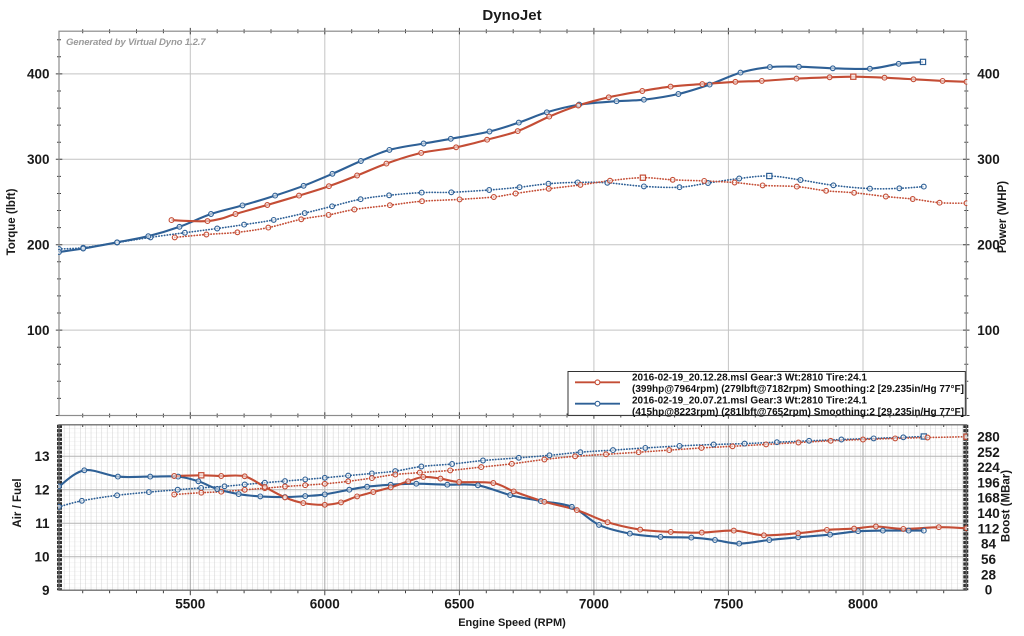  Describe the element at coordinates (988, 513) in the screenshot. I see `svg-text: 140` at that location.